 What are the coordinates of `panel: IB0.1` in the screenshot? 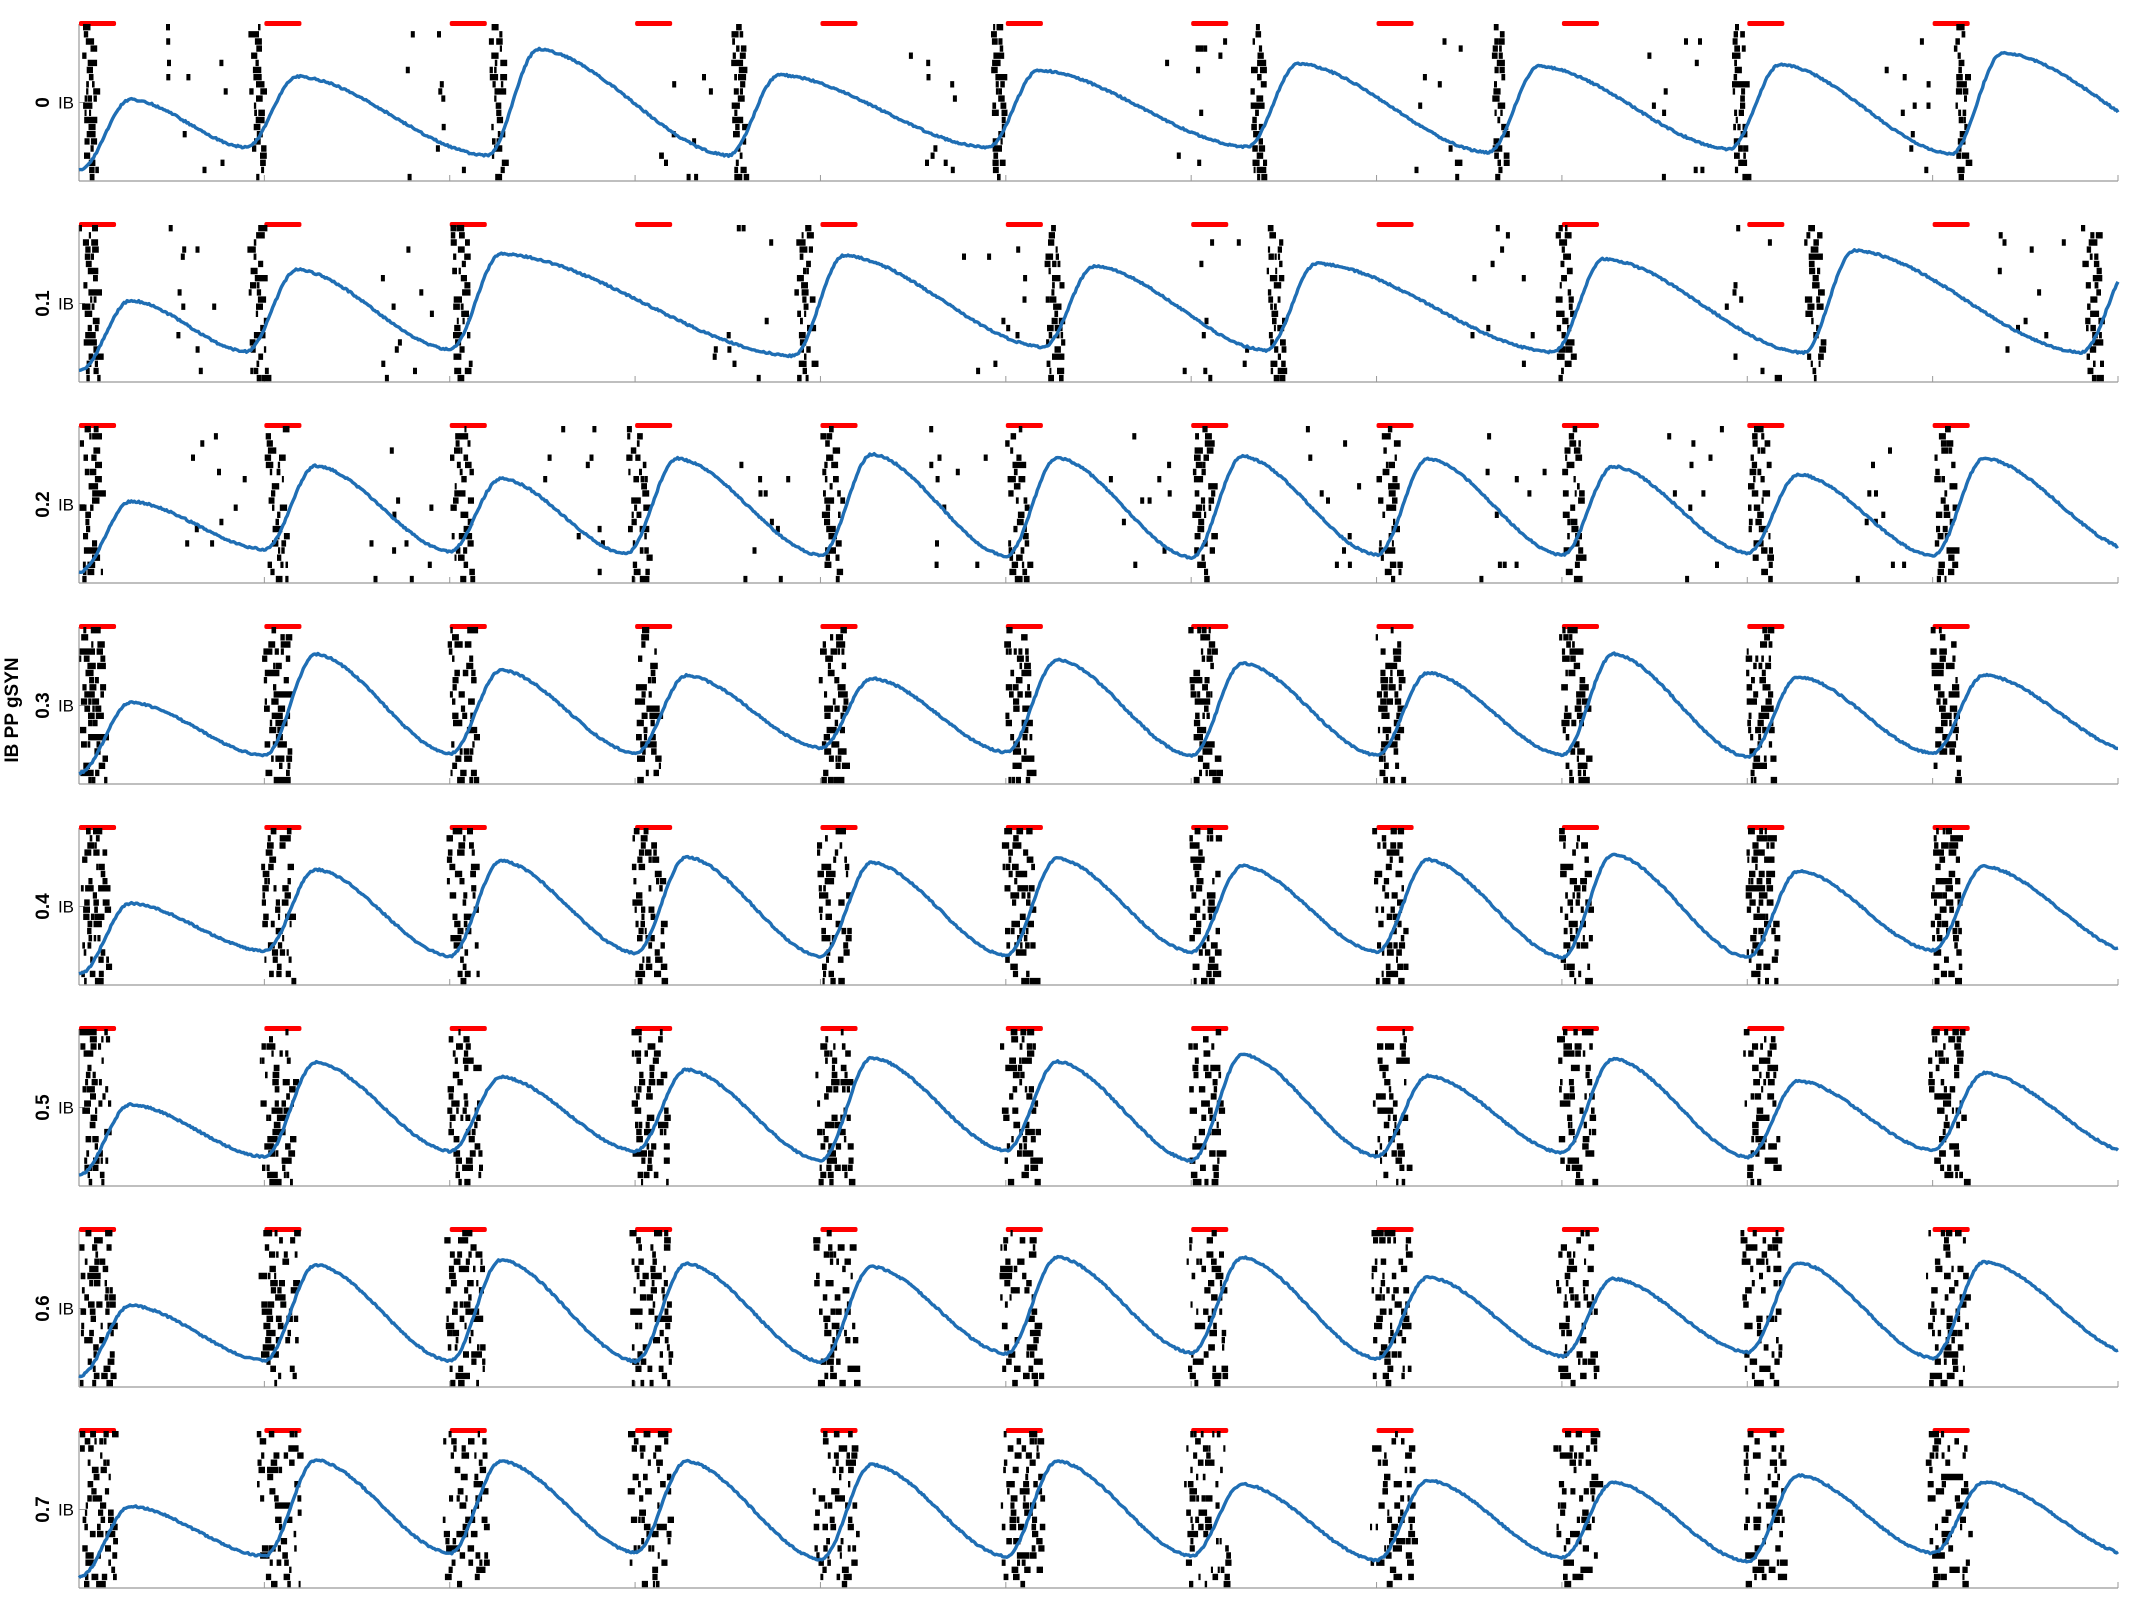 It's located at (1076, 302).